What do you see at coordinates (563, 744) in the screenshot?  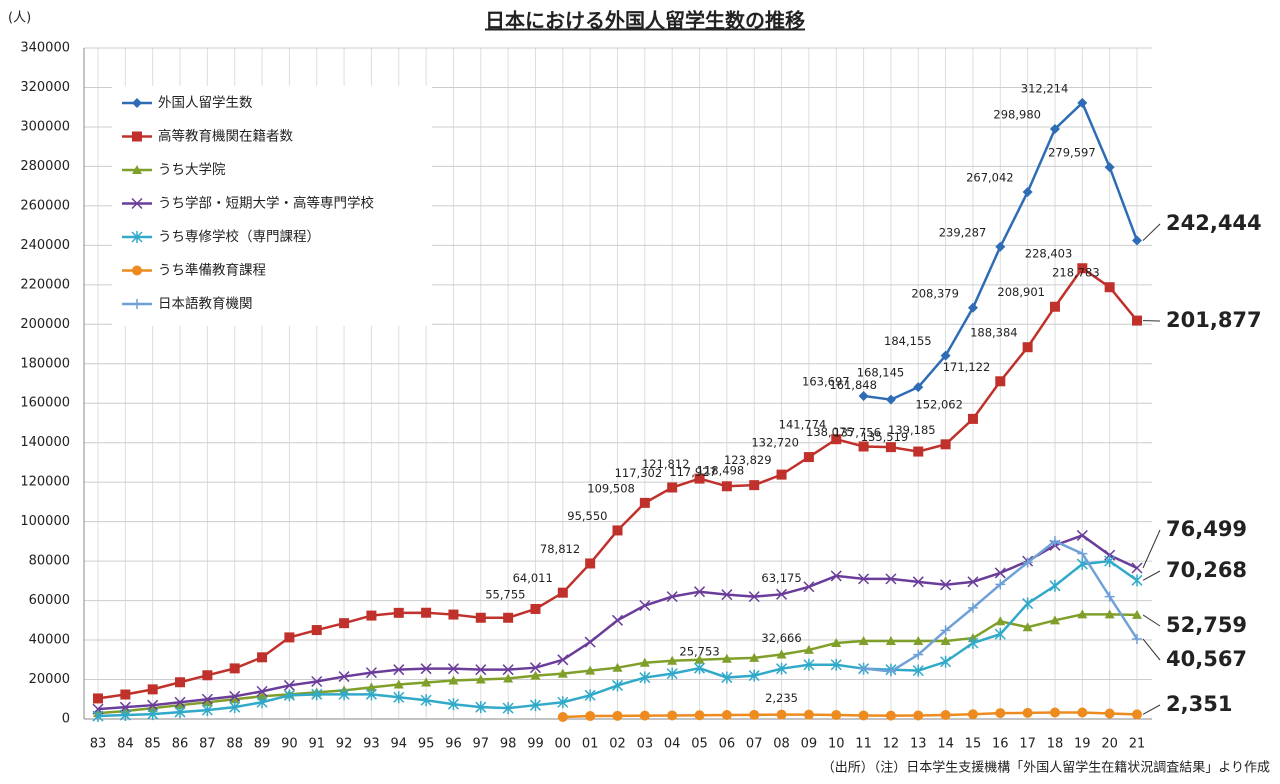 I see `x-tick-label: 00` at bounding box center [563, 744].